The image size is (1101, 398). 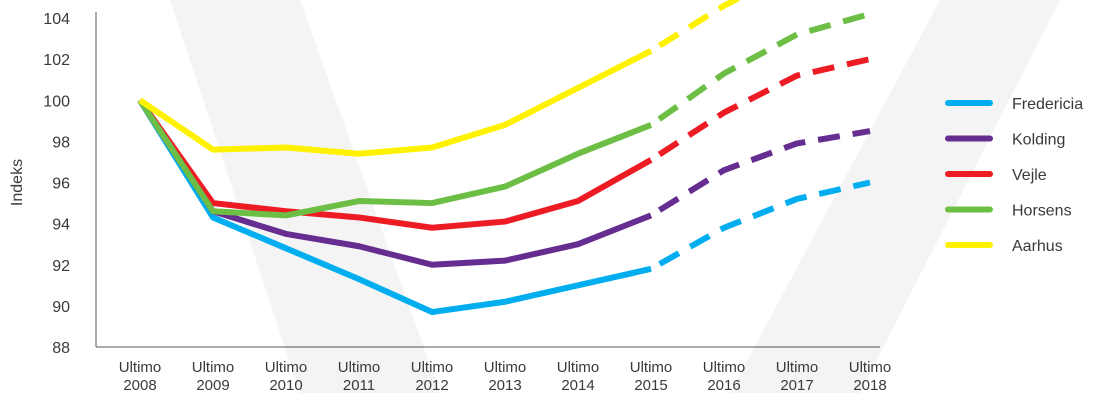 What do you see at coordinates (286, 376) in the screenshot?
I see `x-tick-label: Ultimo 2010` at bounding box center [286, 376].